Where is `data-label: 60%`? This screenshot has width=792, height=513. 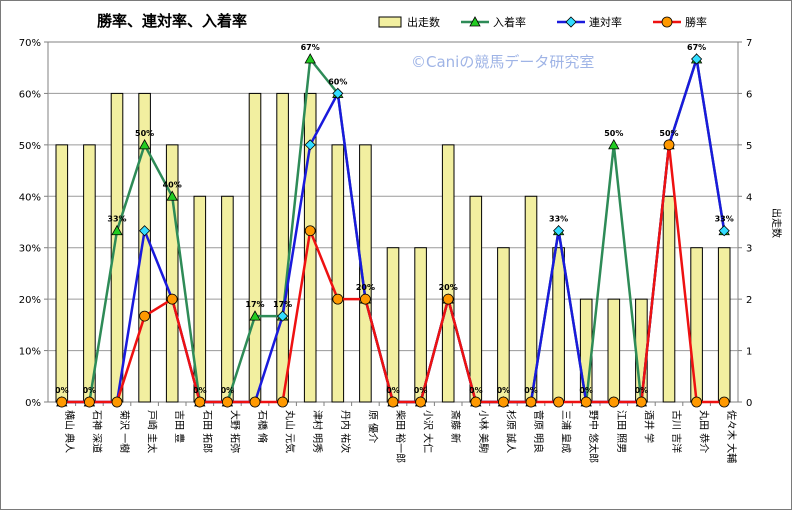
data-label: 60% is located at coordinates (337, 81).